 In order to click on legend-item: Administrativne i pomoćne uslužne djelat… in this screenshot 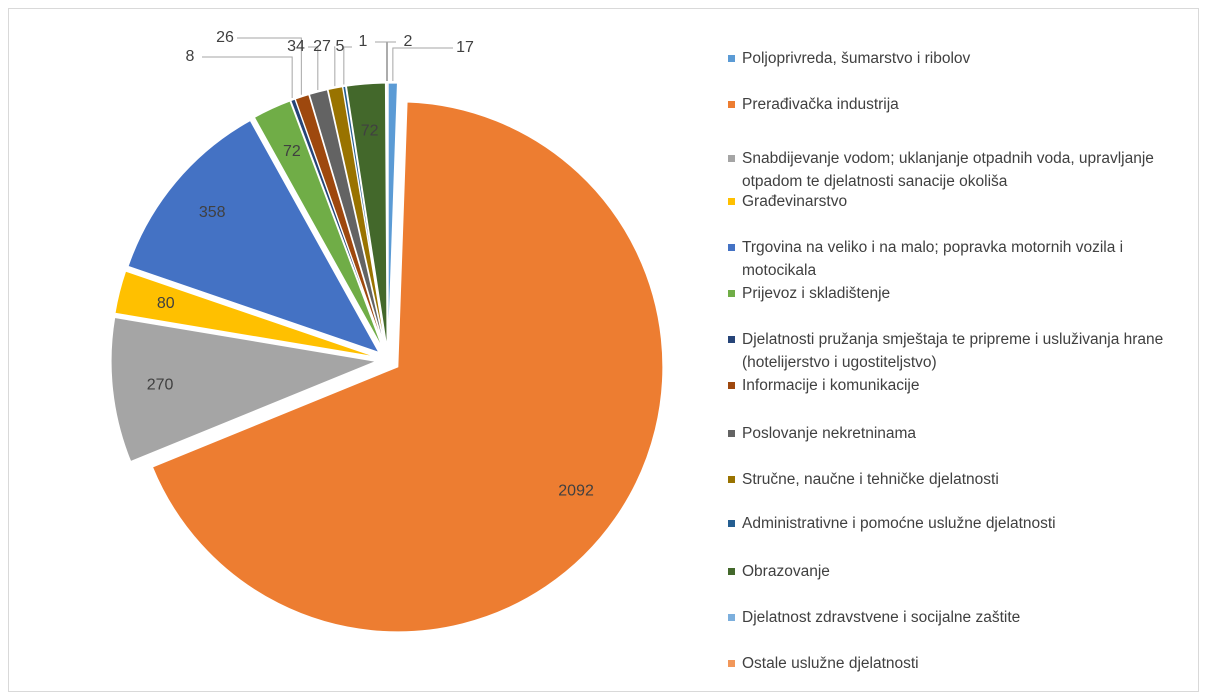, I will do `click(963, 523)`.